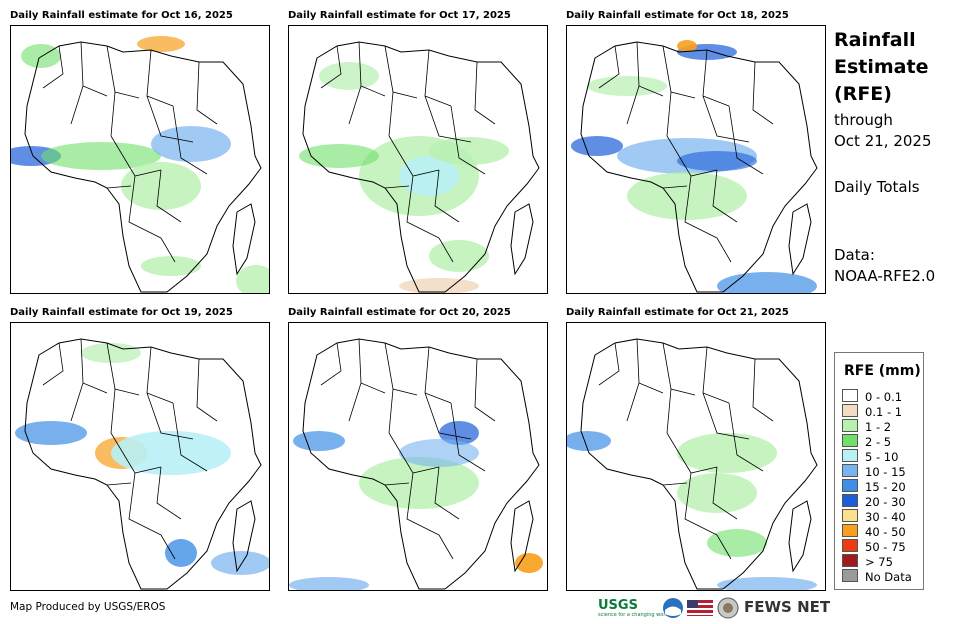  I want to click on usgs-logo: USGS, so click(618, 605).